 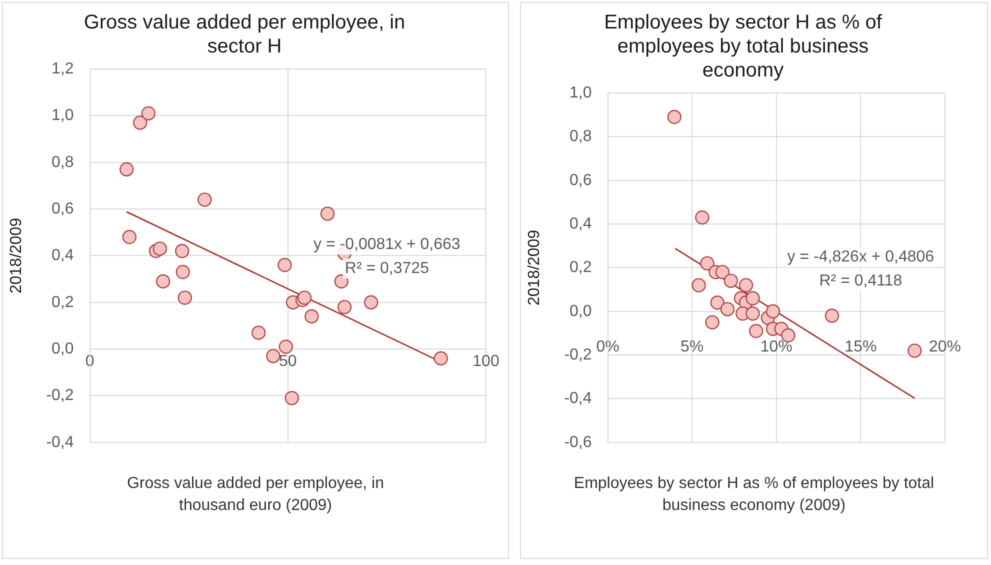 What do you see at coordinates (387, 244) in the screenshot?
I see `annotation: y = -0,0081x + 0,663` at bounding box center [387, 244].